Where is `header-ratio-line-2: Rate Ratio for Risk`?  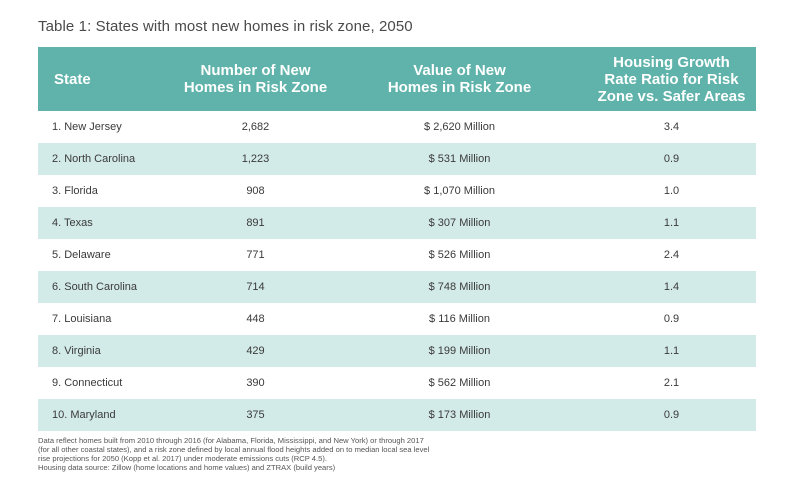 header-ratio-line-2: Rate Ratio for Risk is located at coordinates (671, 79).